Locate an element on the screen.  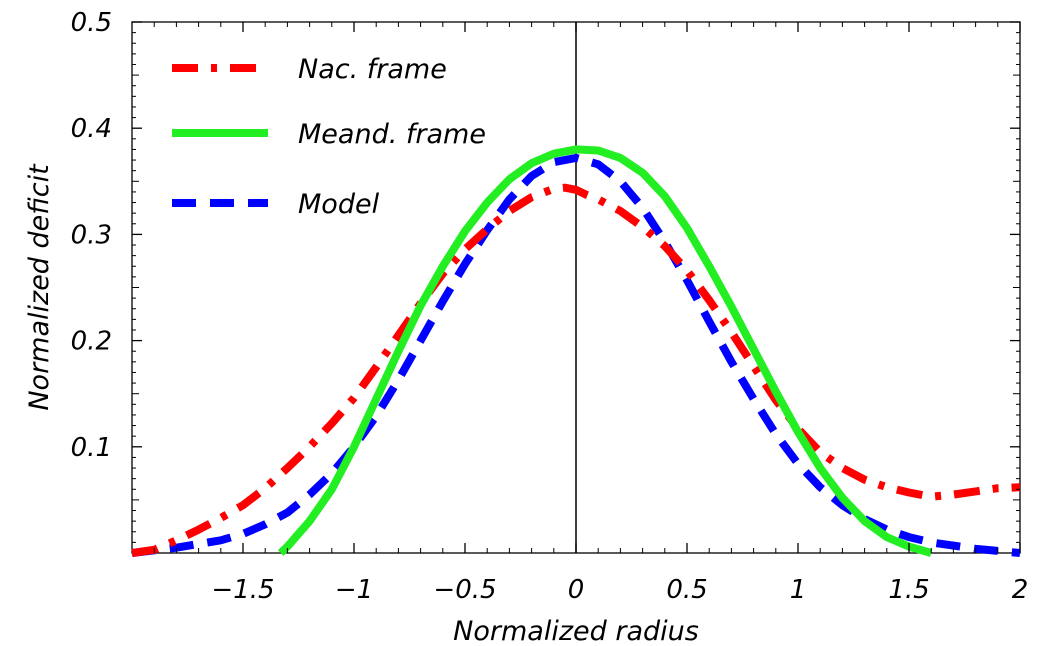
y-tick-label: 0.2 is located at coordinates (91, 342).